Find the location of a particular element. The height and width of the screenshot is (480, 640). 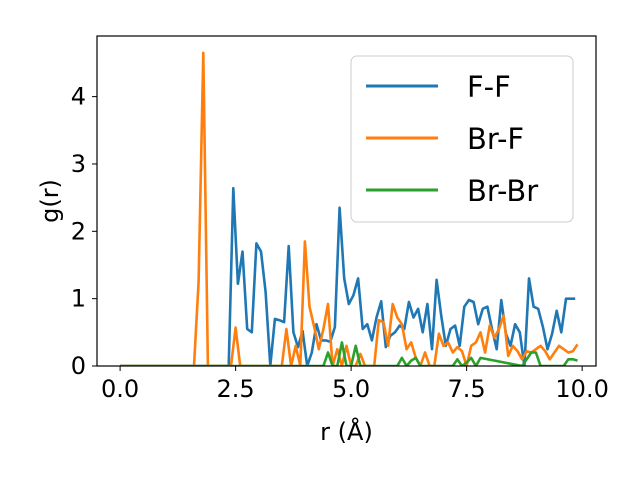

y-tick-label: 2 is located at coordinates (78, 231).